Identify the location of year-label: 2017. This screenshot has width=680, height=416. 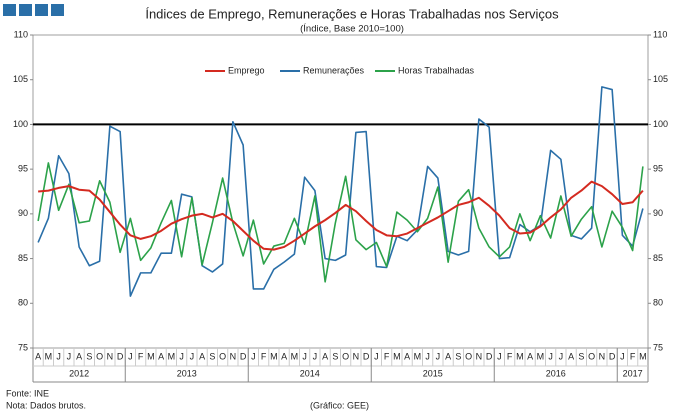
(633, 373).